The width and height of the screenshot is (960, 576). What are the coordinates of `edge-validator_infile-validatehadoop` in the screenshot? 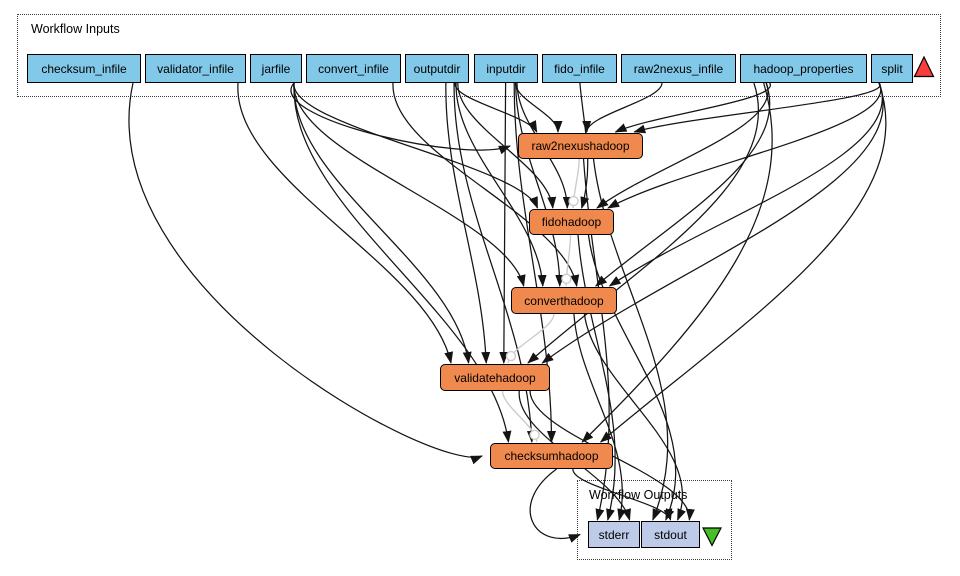 It's located at (345, 223).